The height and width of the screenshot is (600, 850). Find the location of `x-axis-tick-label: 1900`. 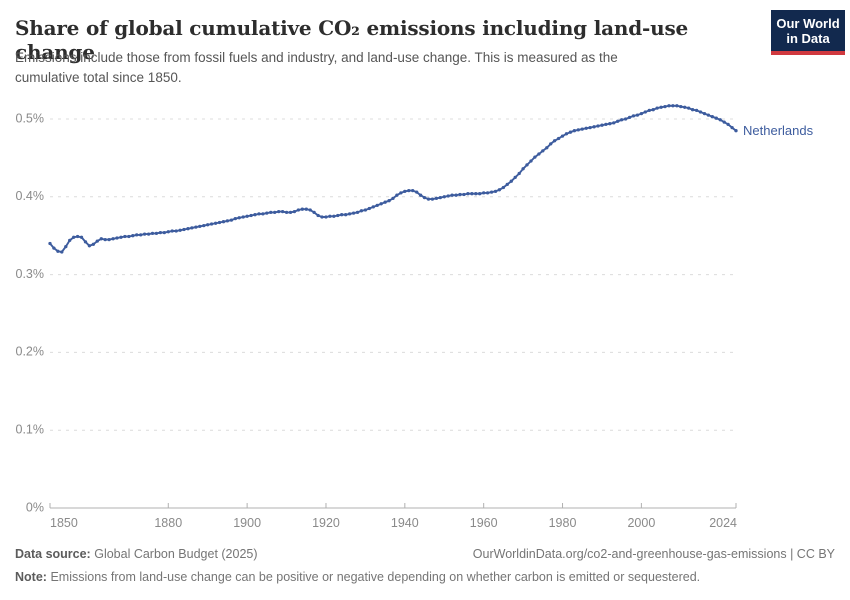

x-axis-tick-label: 1900 is located at coordinates (247, 523).